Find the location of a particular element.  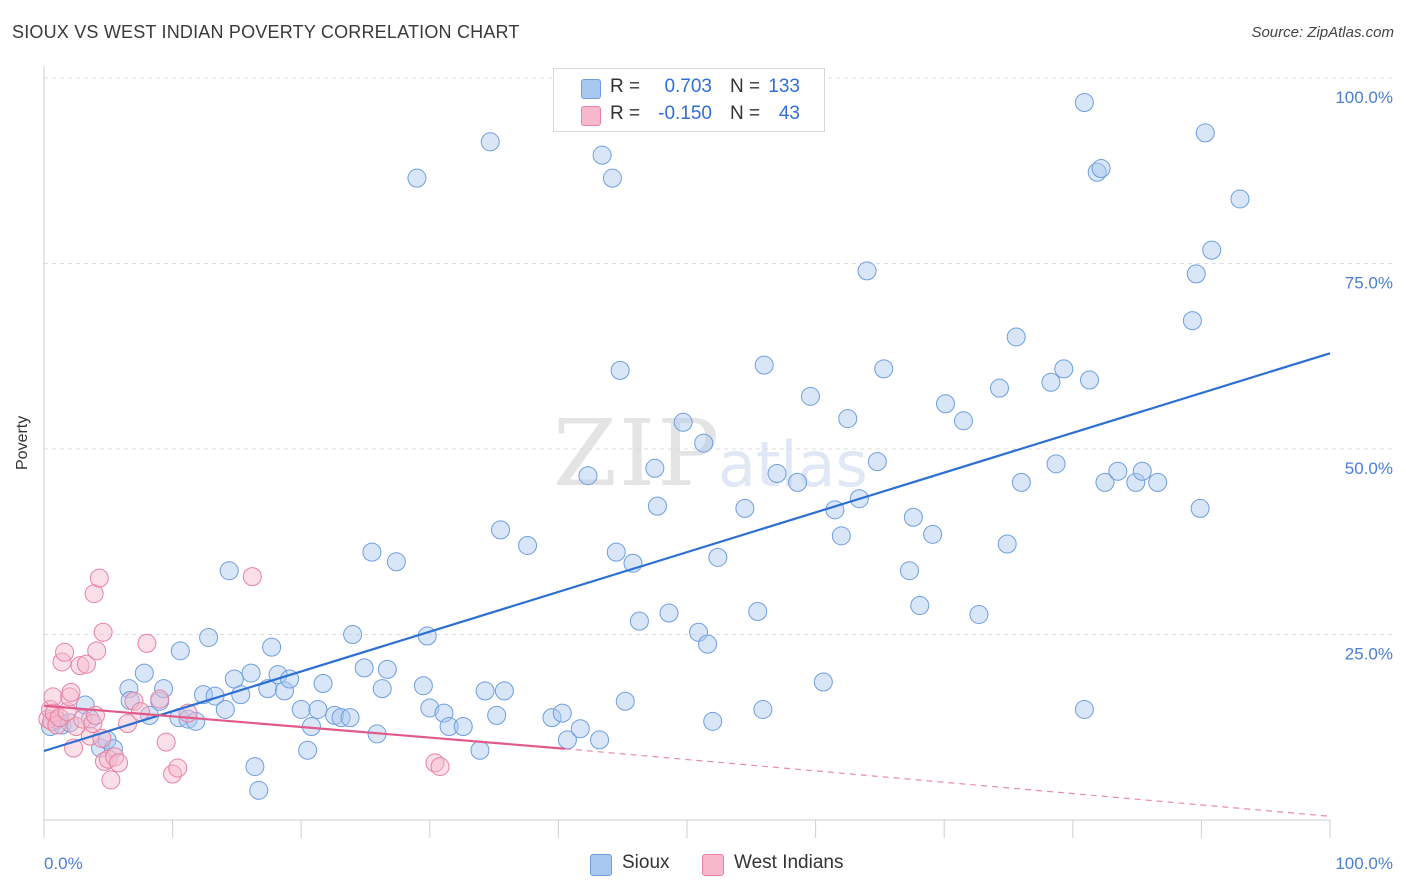

correlation-legend: R = 0.703 N = 133 R = -0.150 N = 43 is located at coordinates (689, 100).